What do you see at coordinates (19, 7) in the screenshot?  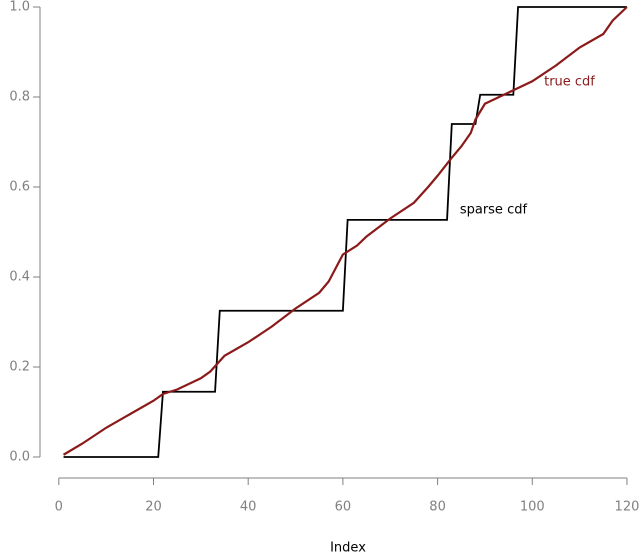 I see `y-tick-label: 1.0` at bounding box center [19, 7].